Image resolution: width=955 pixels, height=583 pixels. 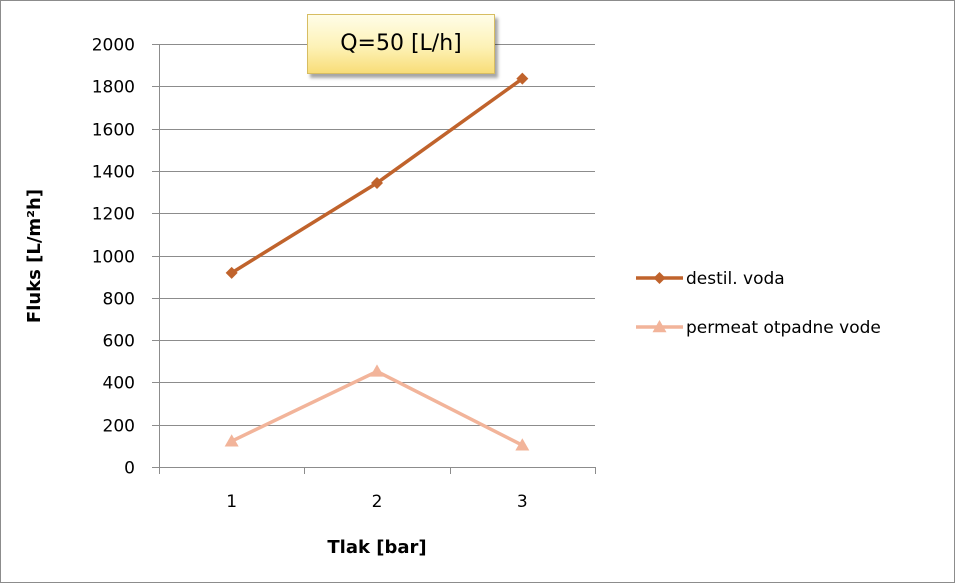 What do you see at coordinates (113, 173) in the screenshot?
I see `y-tick-label: 1400` at bounding box center [113, 173].